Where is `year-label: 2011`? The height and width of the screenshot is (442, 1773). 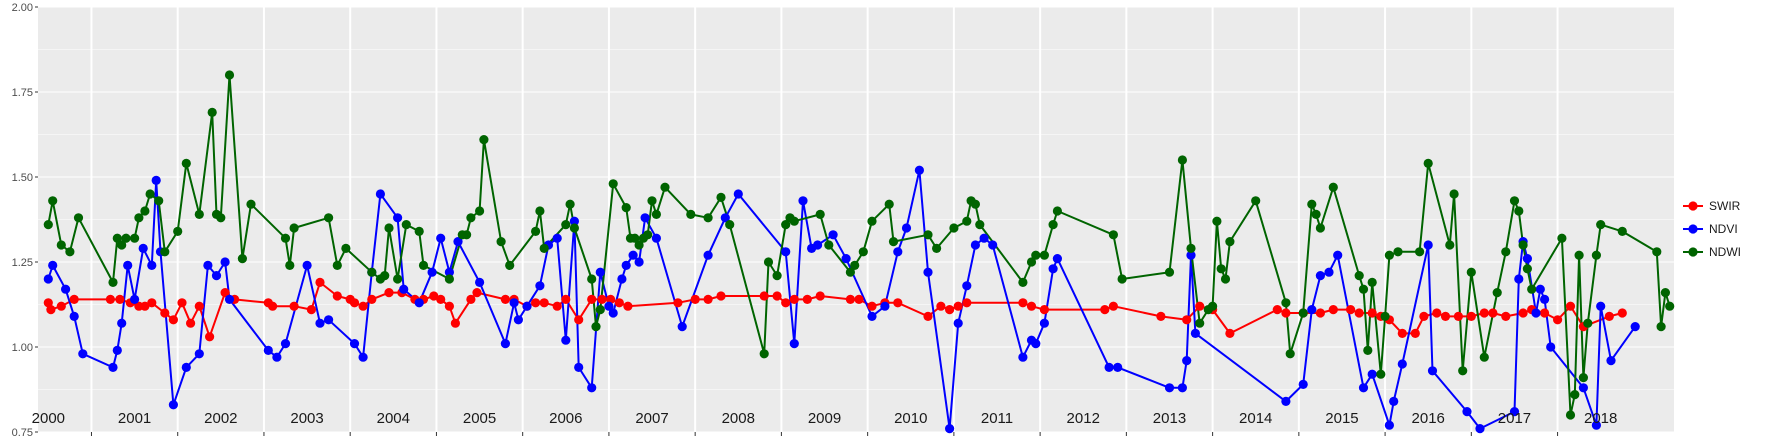 year-label: 2011 is located at coordinates (997, 418).